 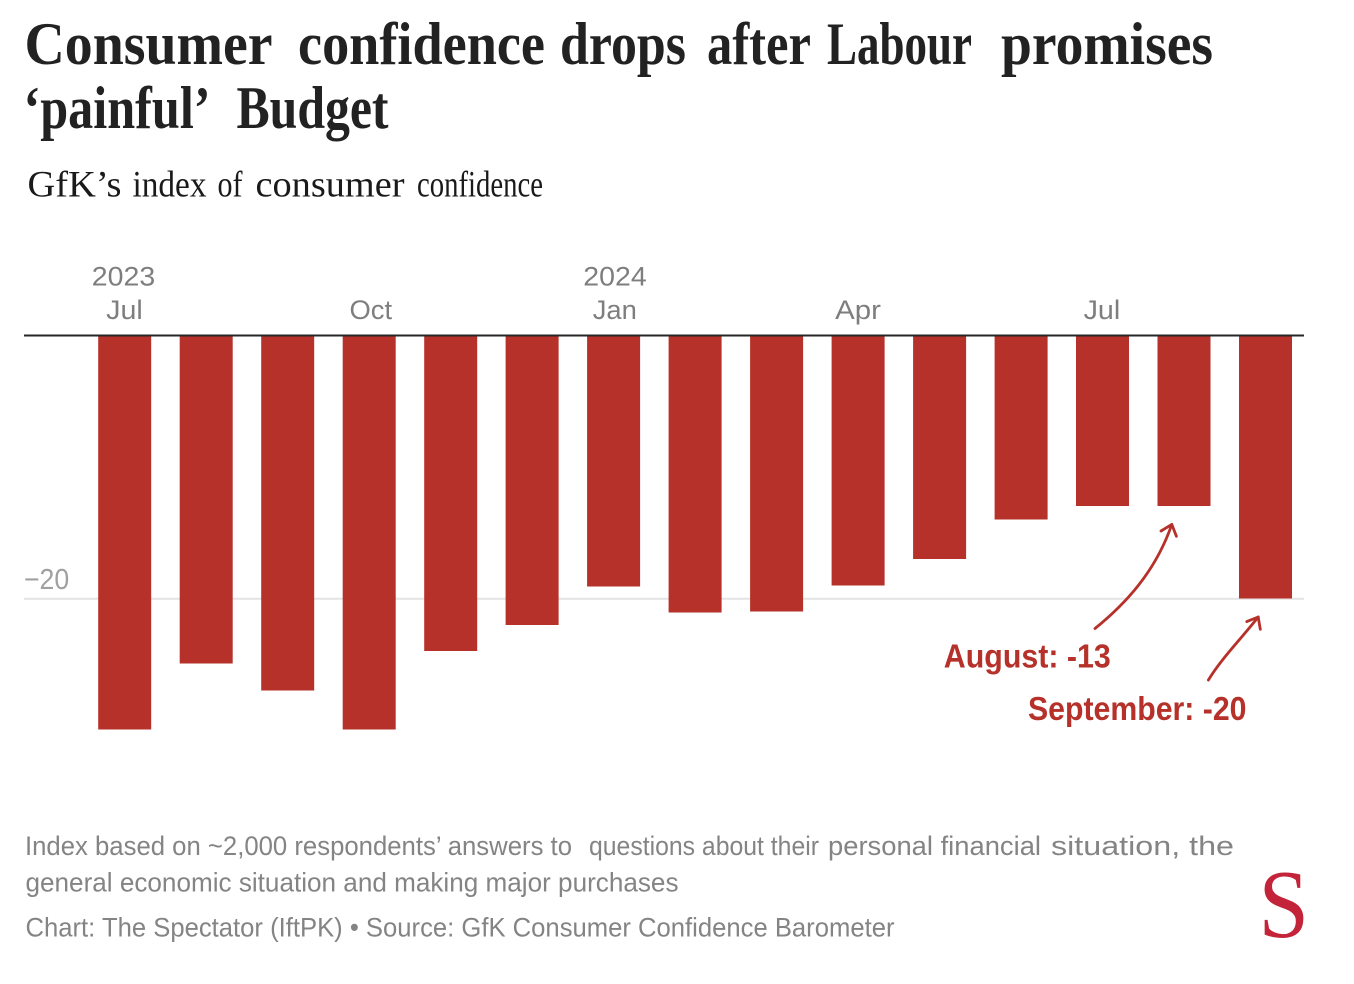 I want to click on svg-text: questions about their, so click(x=704, y=846).